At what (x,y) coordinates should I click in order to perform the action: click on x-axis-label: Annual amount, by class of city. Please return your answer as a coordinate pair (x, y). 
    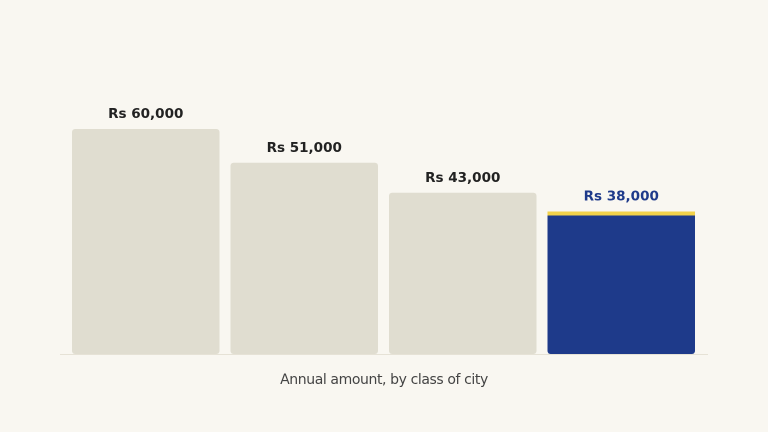
    Looking at the image, I should click on (384, 380).